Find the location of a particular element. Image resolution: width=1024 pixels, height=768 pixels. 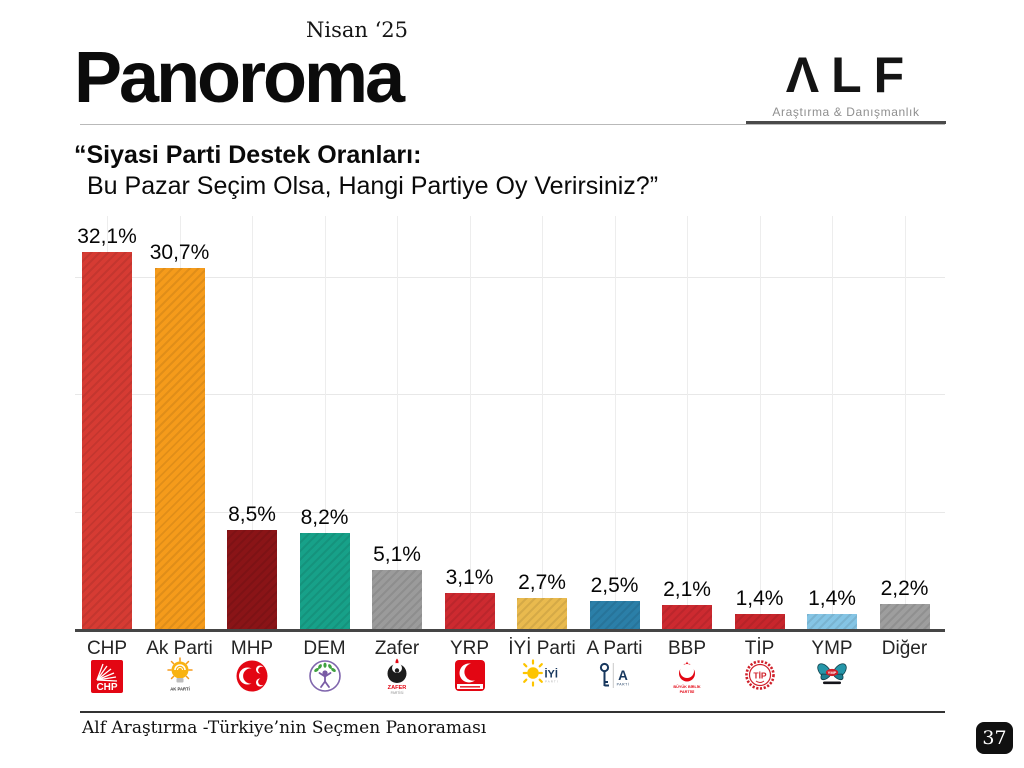

bar-category-label: CHP is located at coordinates (107, 648).